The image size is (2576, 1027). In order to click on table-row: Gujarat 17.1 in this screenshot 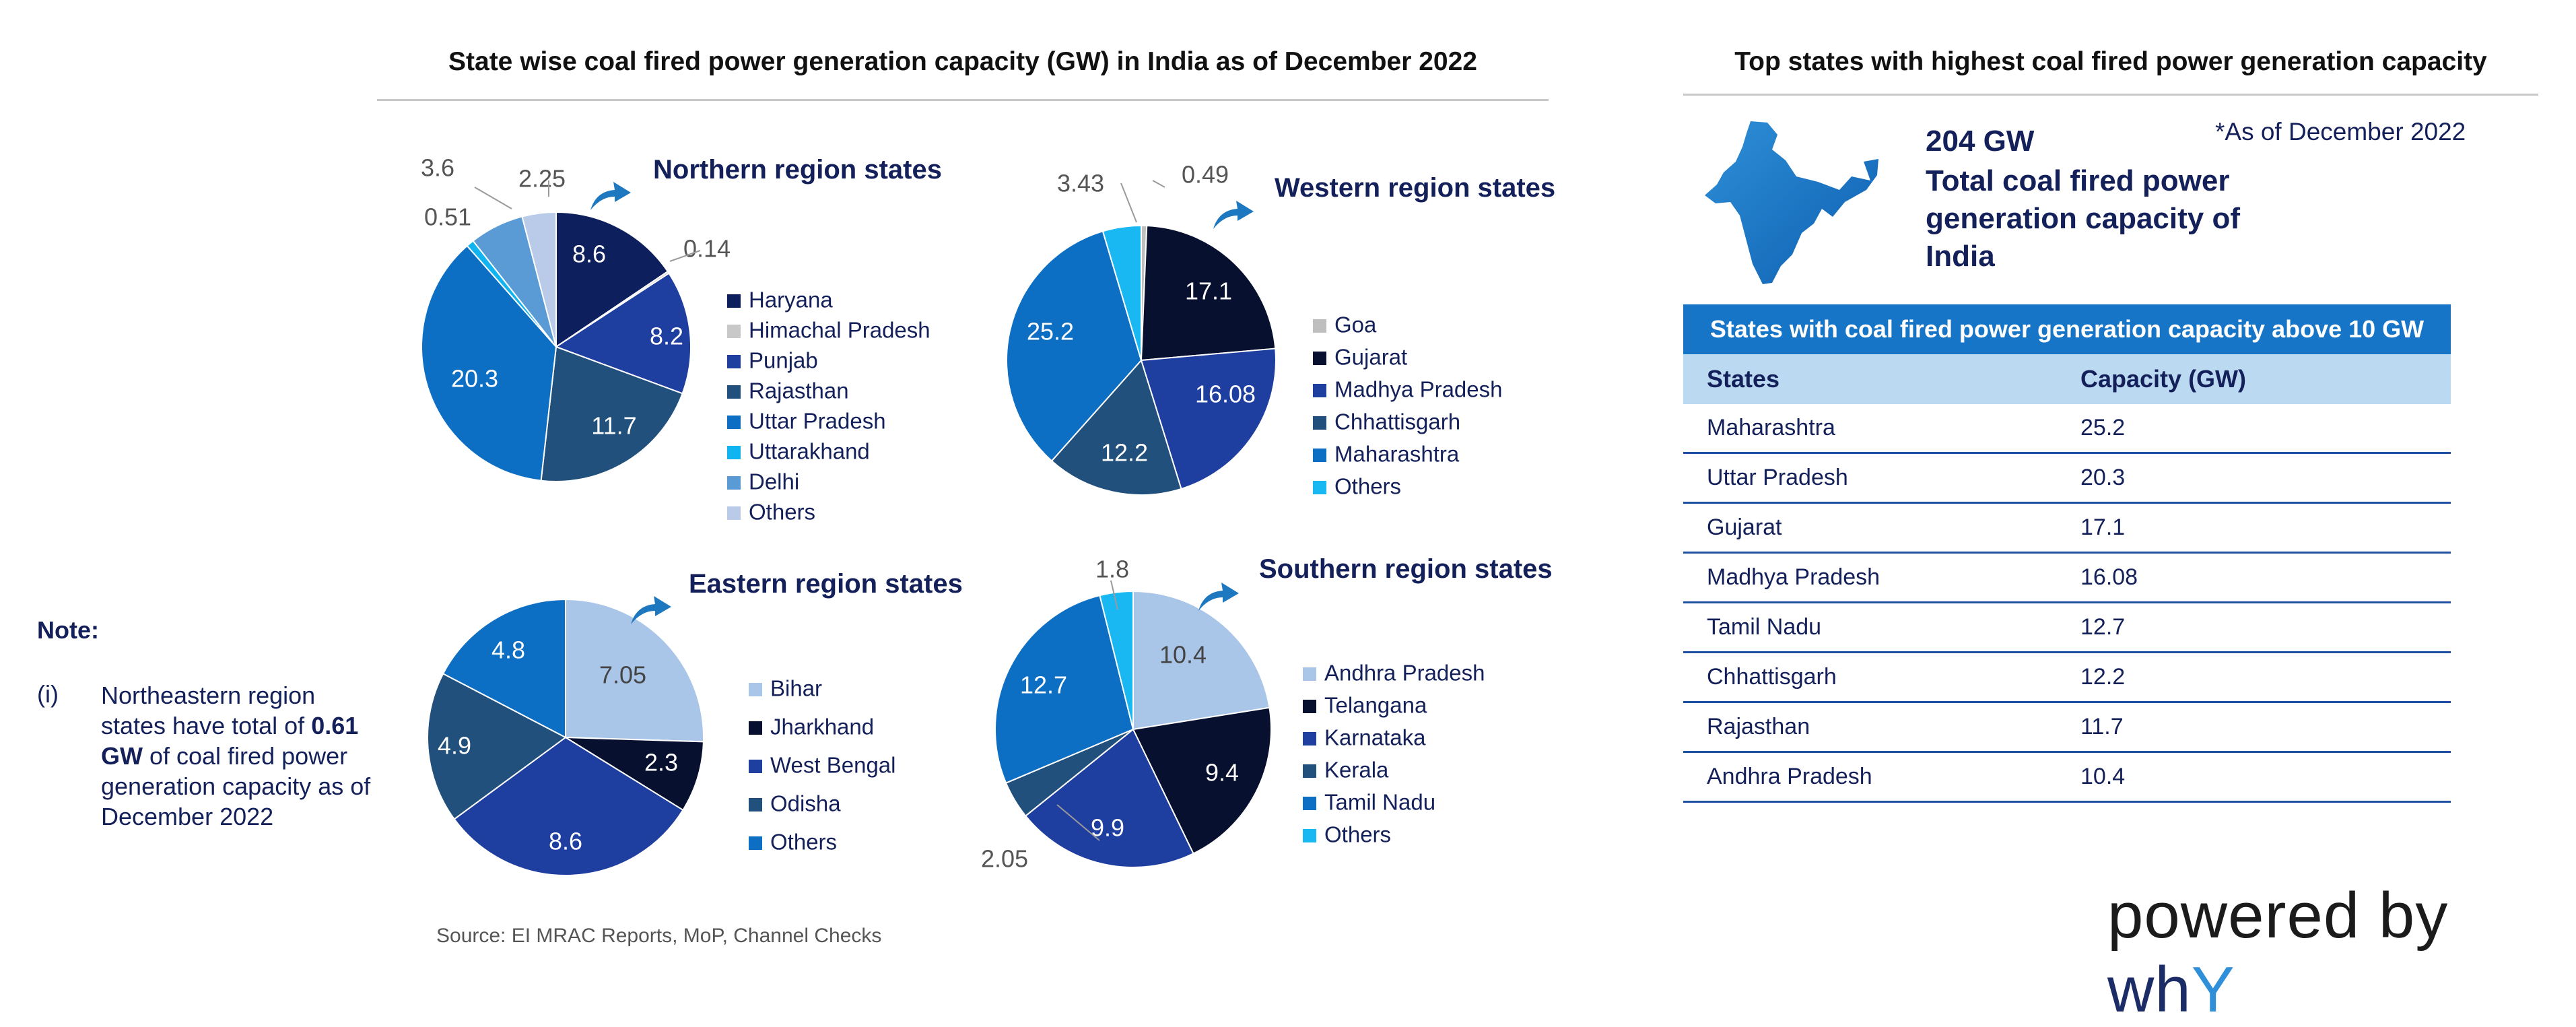, I will do `click(2067, 529)`.